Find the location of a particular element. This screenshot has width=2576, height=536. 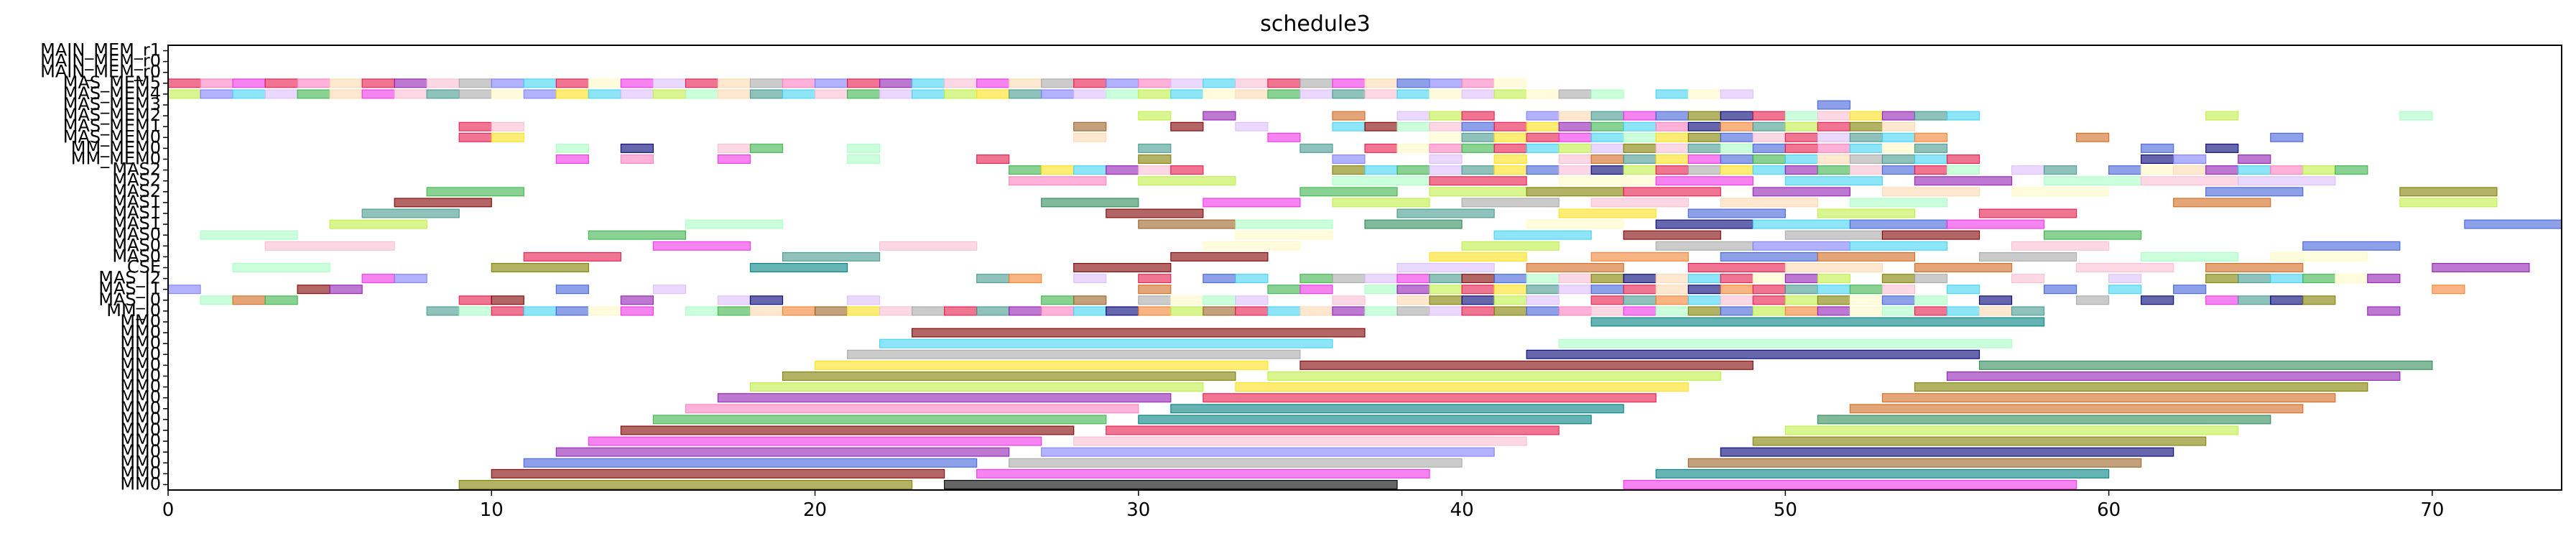

x-tick-label: 10 is located at coordinates (492, 510).